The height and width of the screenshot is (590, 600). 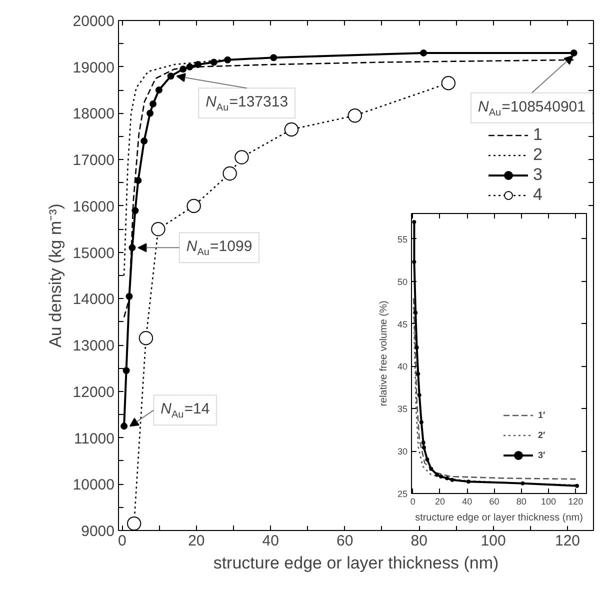 I want to click on y-tick-label: 11000, so click(x=94, y=439).